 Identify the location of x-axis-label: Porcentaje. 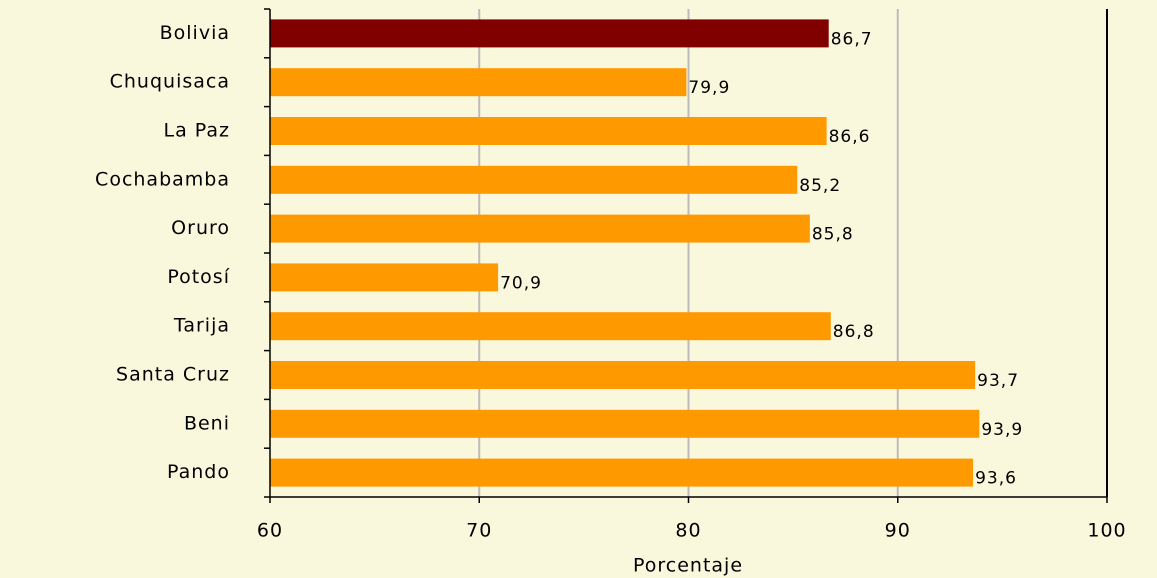
(688, 566).